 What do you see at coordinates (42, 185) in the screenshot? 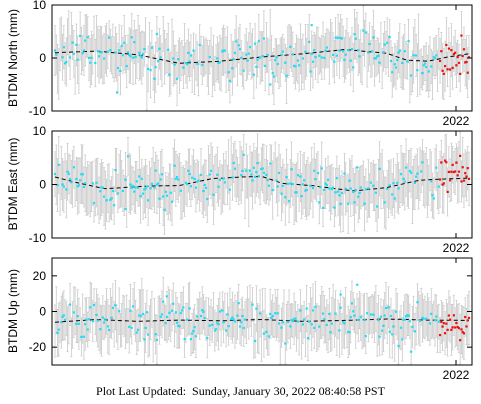
I see `y-tick-label: 0` at bounding box center [42, 185].